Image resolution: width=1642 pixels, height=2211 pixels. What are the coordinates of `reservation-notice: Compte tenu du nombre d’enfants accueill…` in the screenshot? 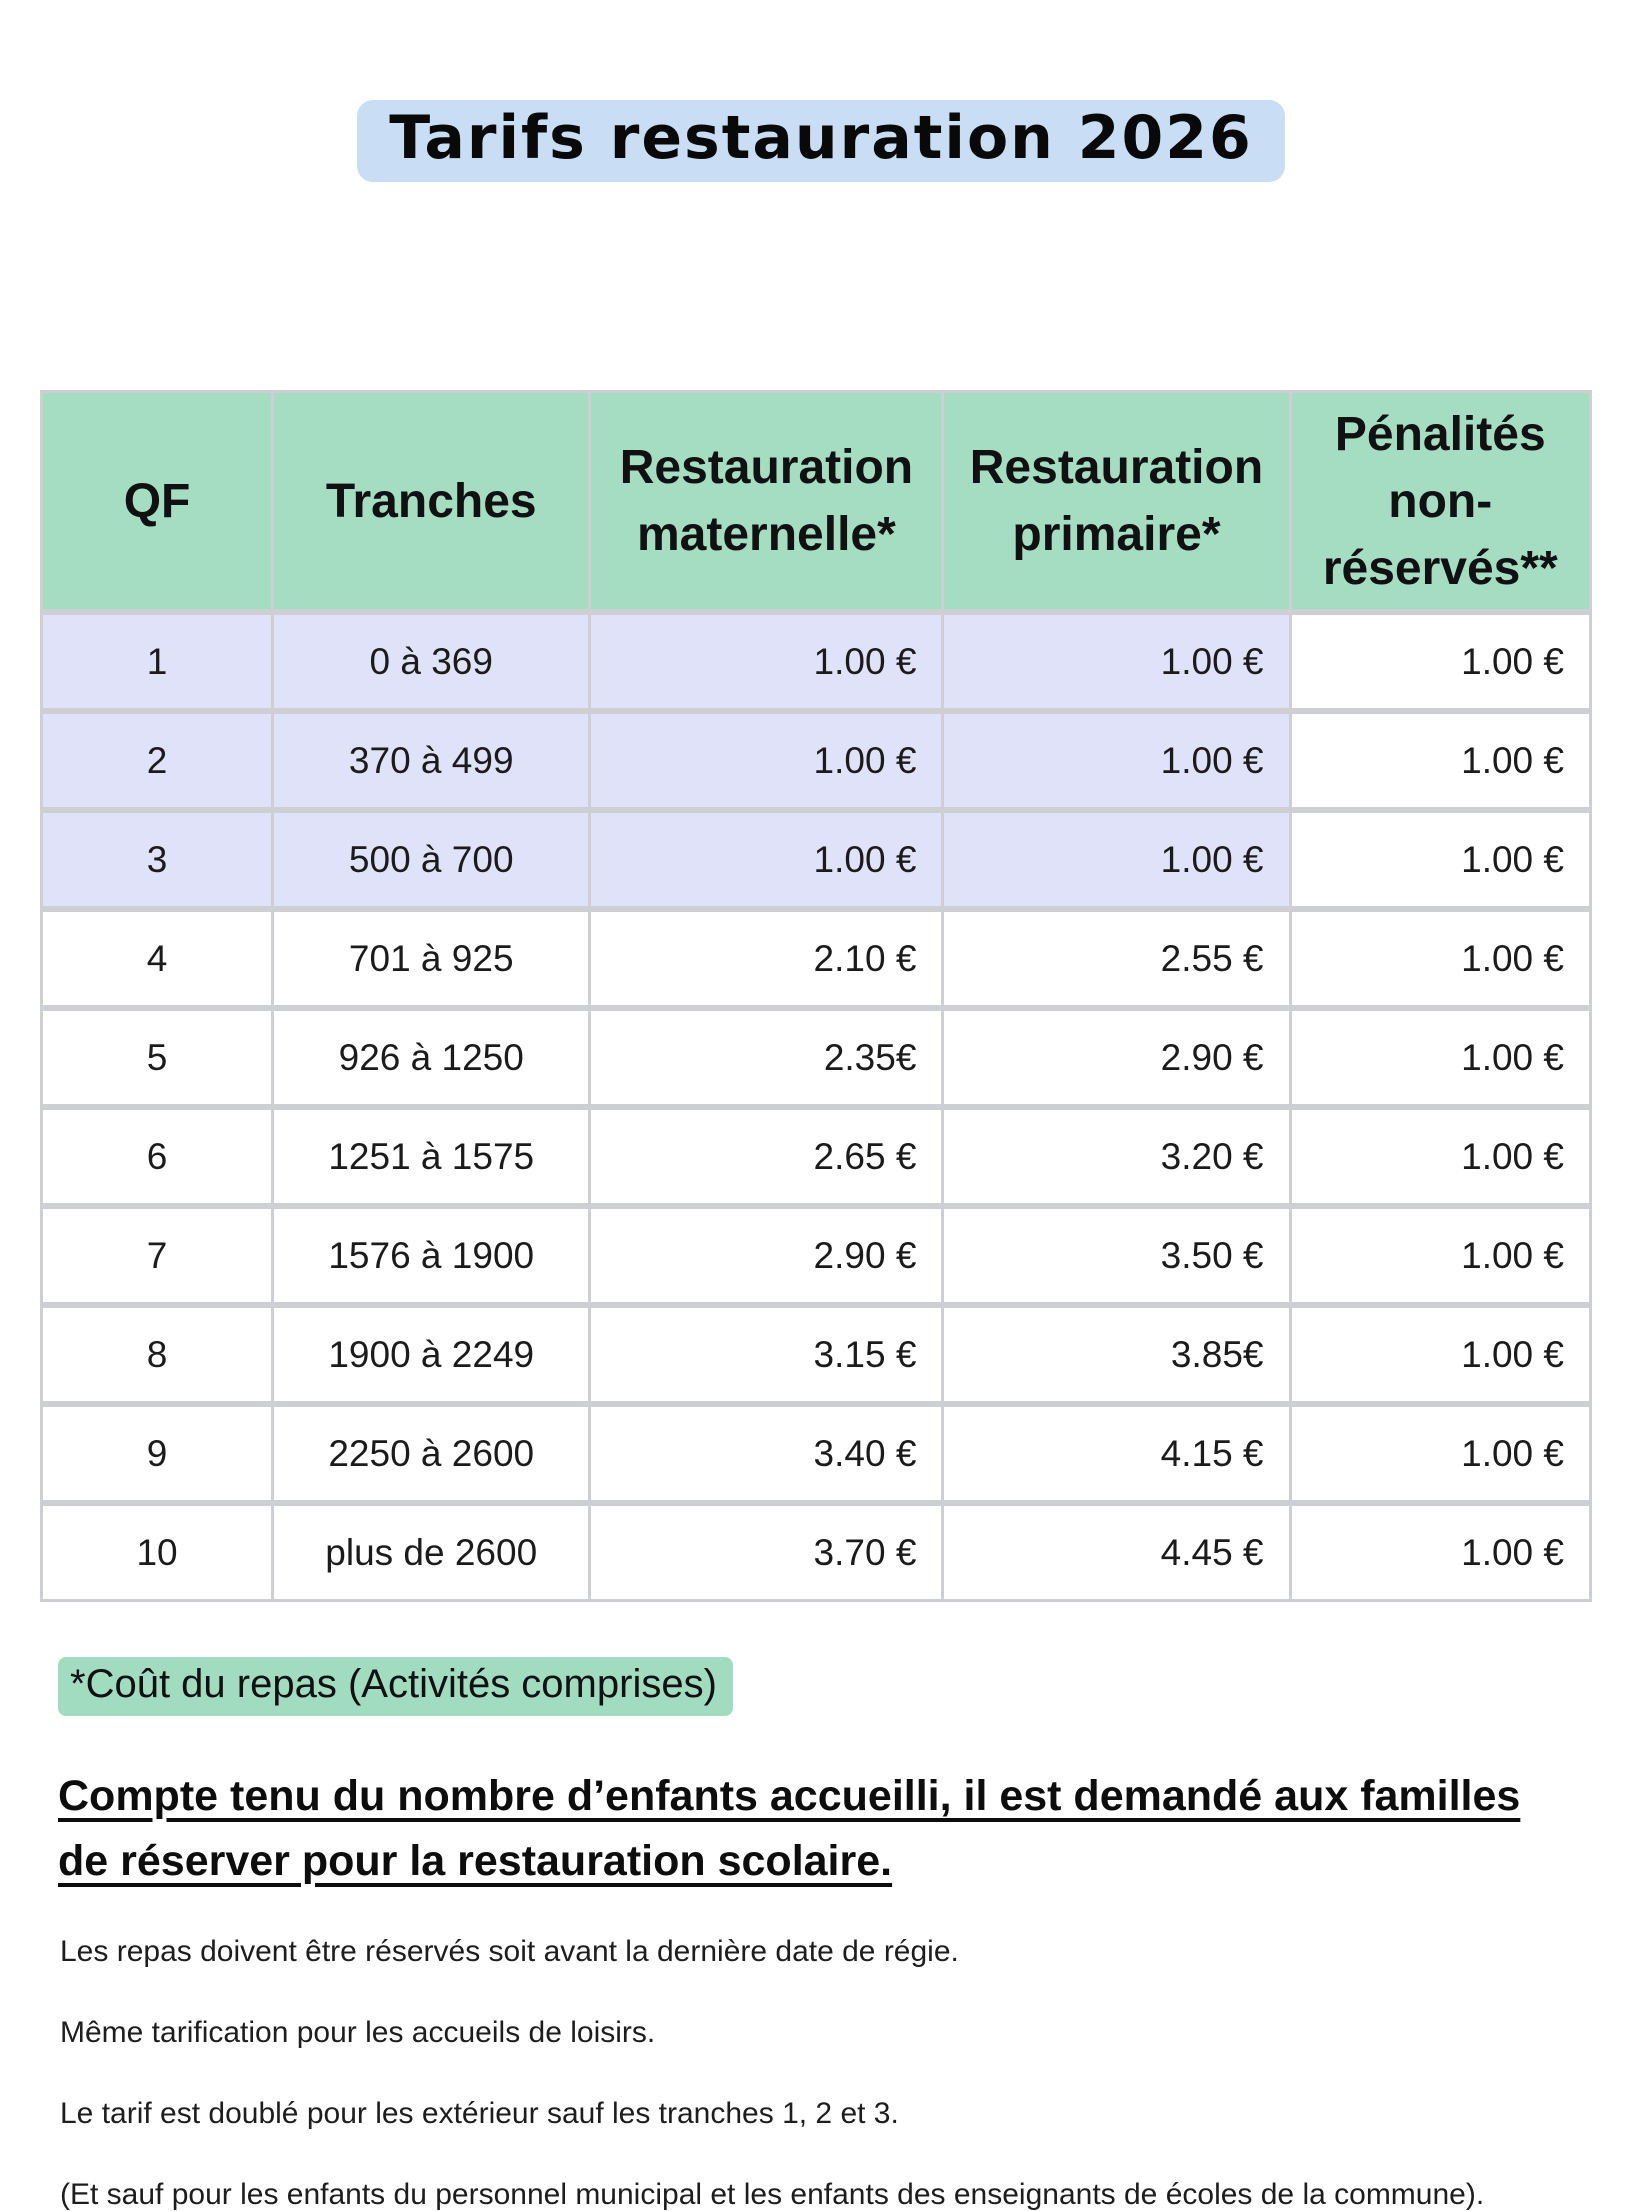 It's located at (789, 1828).